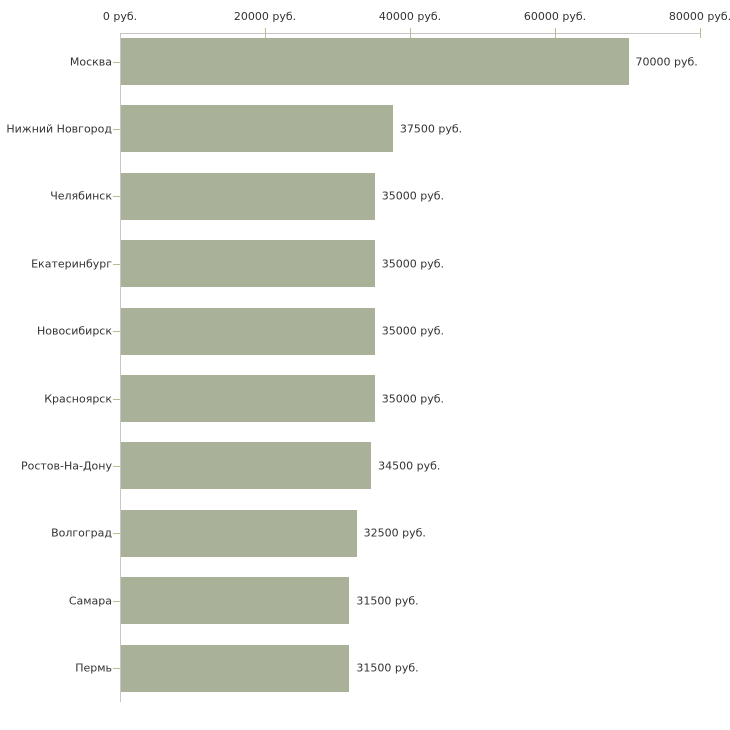 This screenshot has height=730, width=730. Describe the element at coordinates (265, 16) in the screenshot. I see `x-axis-tick-label: 20000 руб.` at that location.